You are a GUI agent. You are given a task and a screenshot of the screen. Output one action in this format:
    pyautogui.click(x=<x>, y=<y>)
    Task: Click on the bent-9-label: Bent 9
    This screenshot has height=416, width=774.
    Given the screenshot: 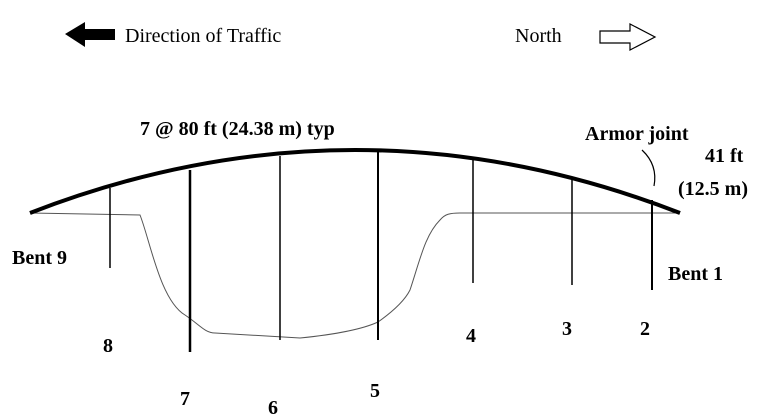 What is the action you would take?
    pyautogui.click(x=39, y=258)
    